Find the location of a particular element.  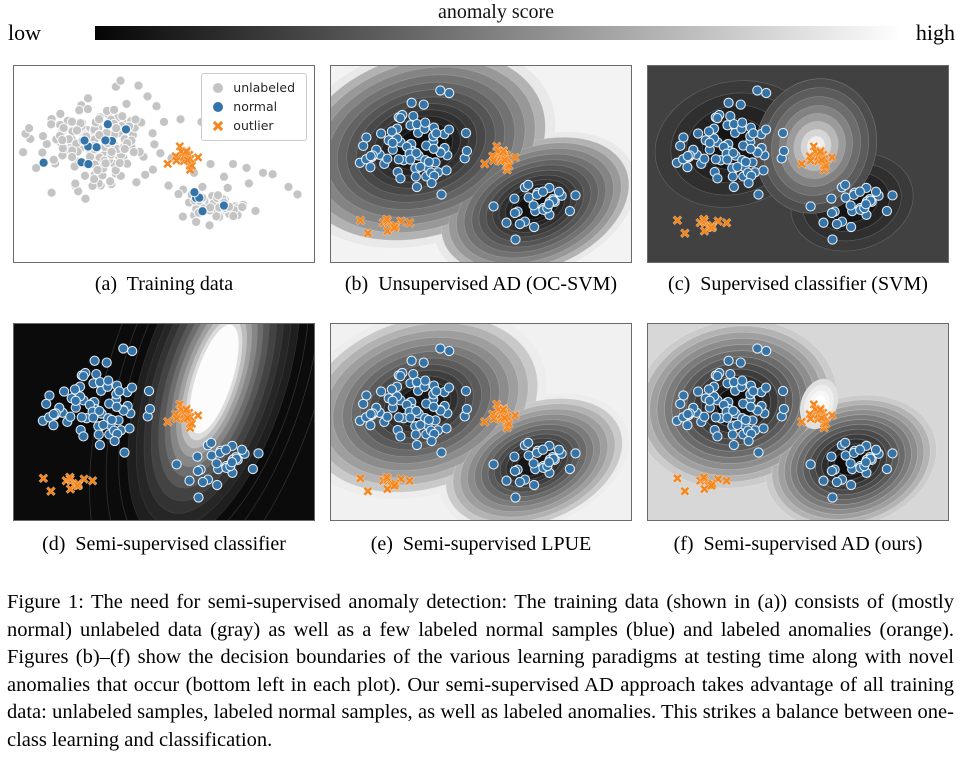

colorbar-high-label: high is located at coordinates (935, 32).